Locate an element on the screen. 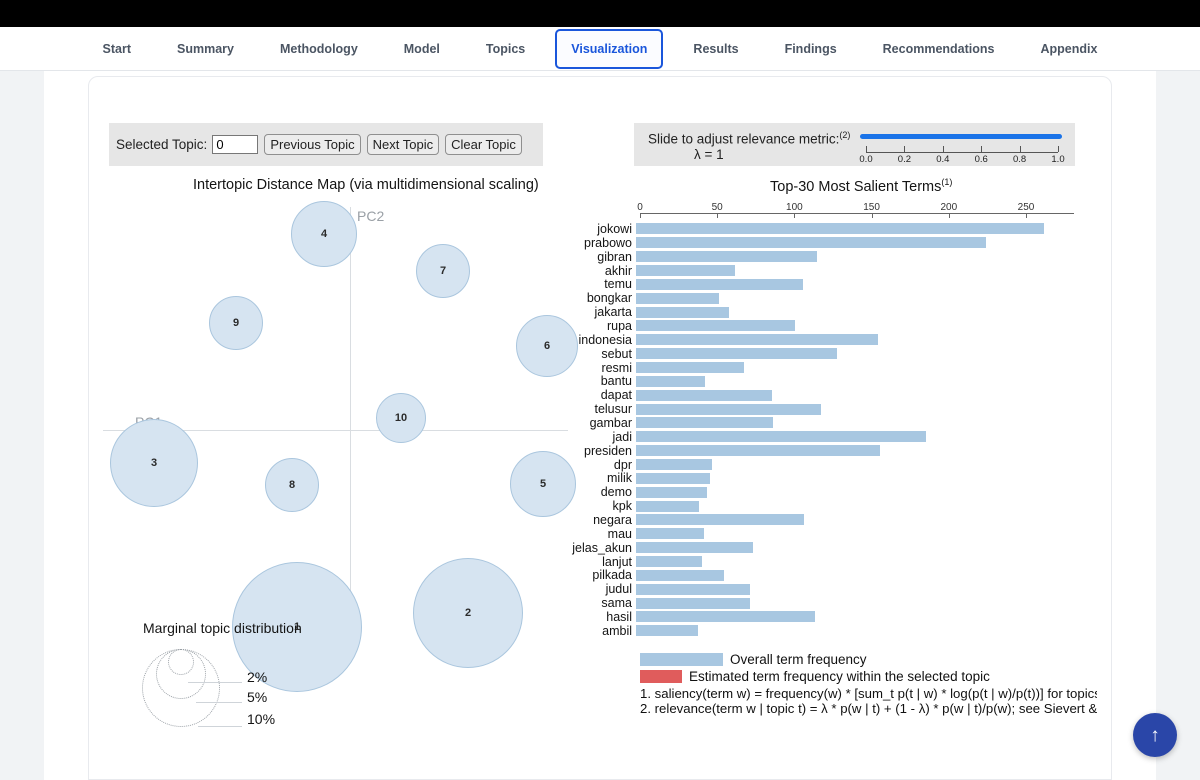  tab-recommendations: Recommendations is located at coordinates (938, 48).